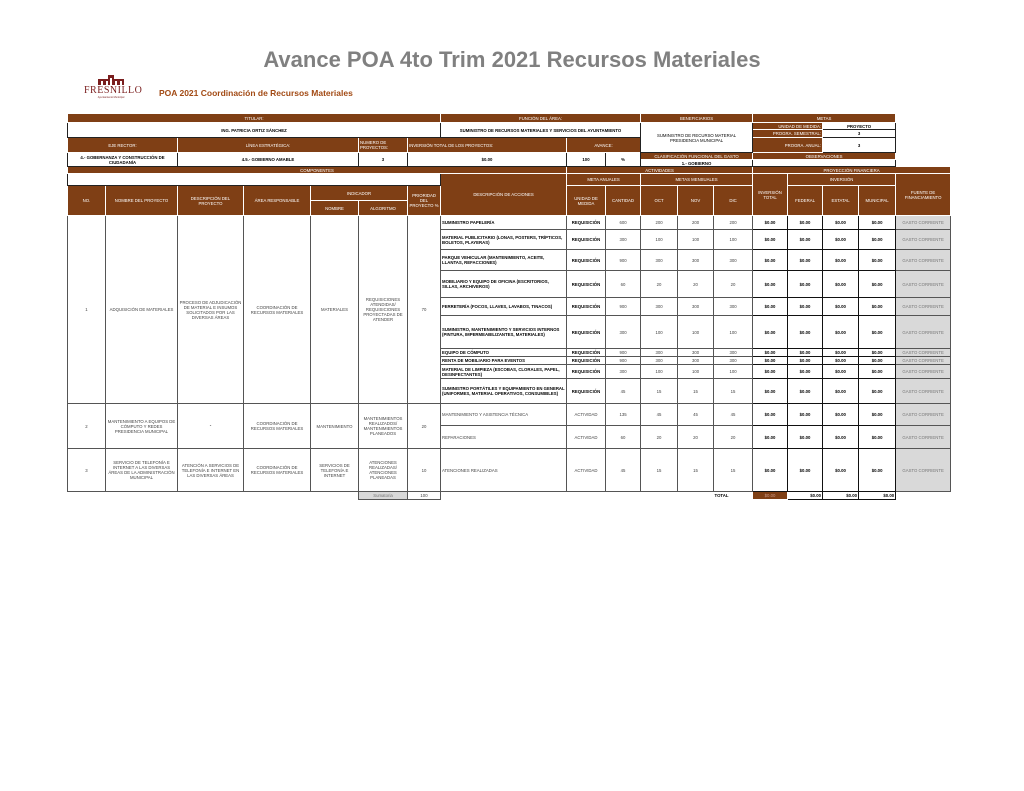 Image resolution: width=1024 pixels, height=791 pixels. I want to click on col-inv-total: INVERSIÓN TOTAL, so click(770, 194).